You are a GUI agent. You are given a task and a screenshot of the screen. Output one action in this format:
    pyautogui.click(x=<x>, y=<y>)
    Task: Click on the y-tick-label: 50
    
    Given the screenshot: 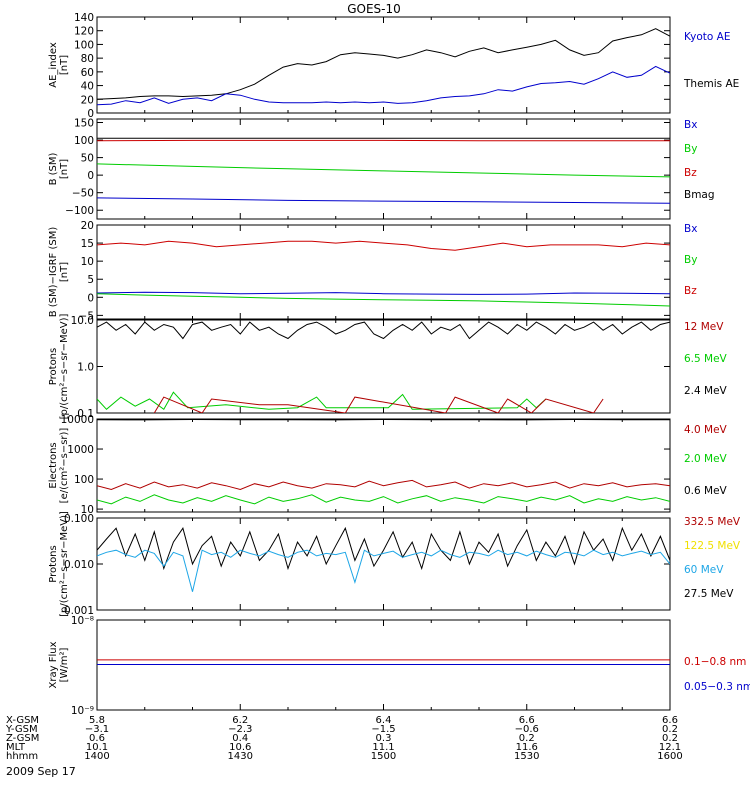 What is the action you would take?
    pyautogui.click(x=87, y=159)
    